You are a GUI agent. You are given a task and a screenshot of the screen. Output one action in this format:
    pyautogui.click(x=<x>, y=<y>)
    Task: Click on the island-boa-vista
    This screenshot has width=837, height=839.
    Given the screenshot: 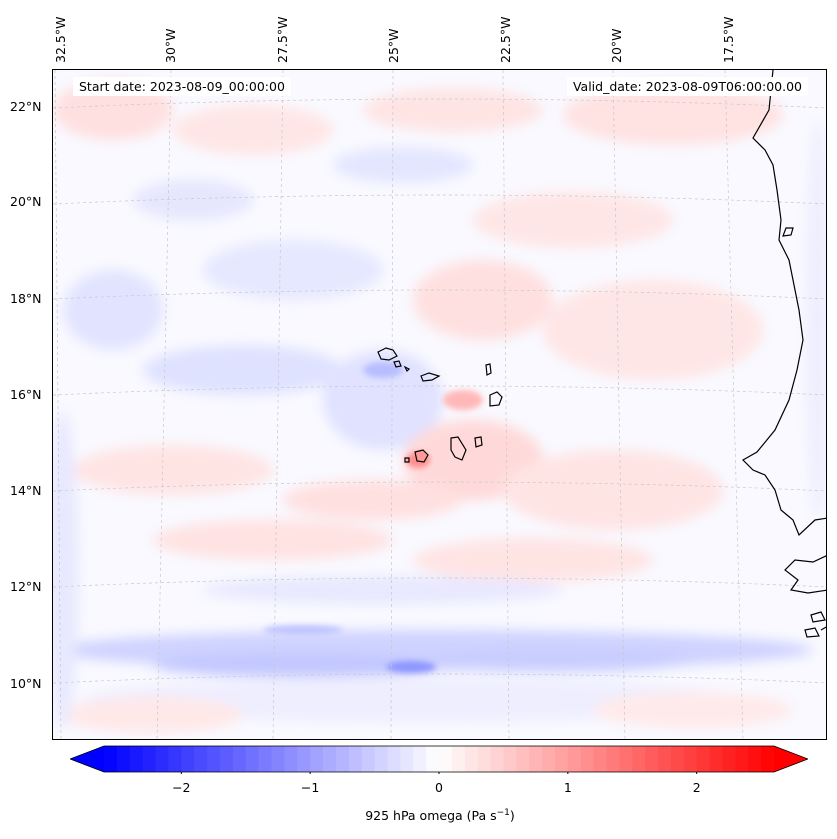 What is the action you would take?
    pyautogui.click(x=496, y=399)
    